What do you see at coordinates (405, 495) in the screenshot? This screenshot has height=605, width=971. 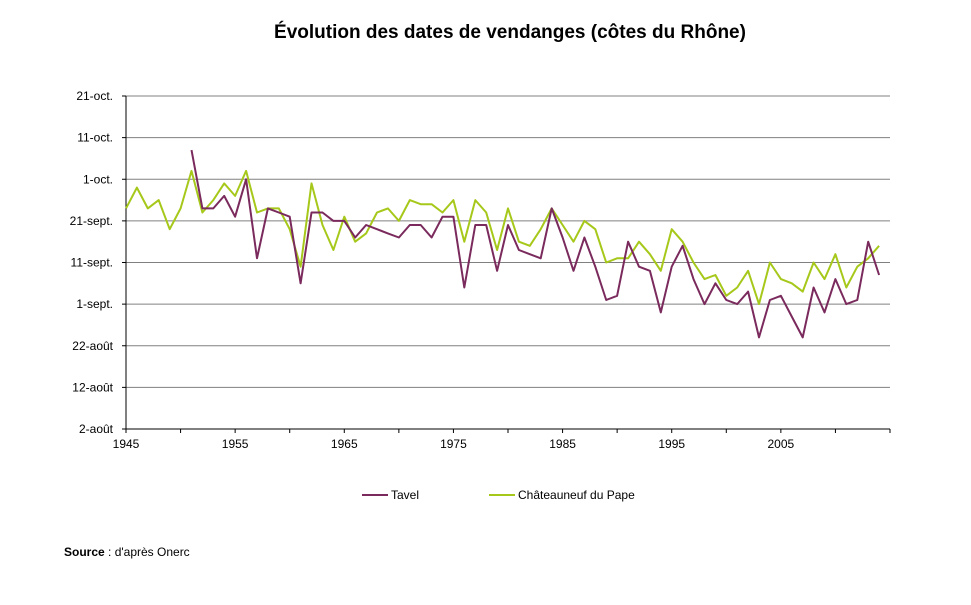 I see `legend-label: Tavel` at bounding box center [405, 495].